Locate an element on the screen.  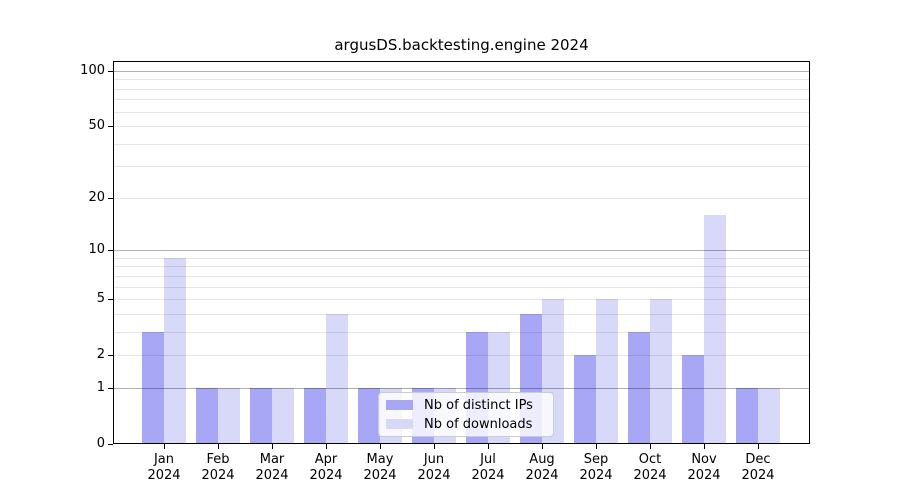
x-tick-label-feb: Feb 2024 is located at coordinates (218, 467).